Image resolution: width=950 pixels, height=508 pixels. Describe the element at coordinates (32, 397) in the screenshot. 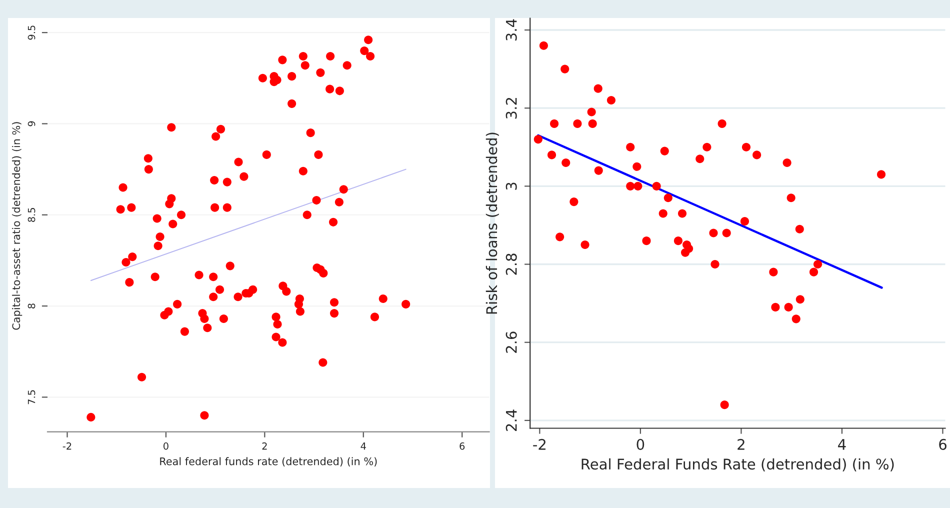

I see `y-tick-label: 7.5` at that location.